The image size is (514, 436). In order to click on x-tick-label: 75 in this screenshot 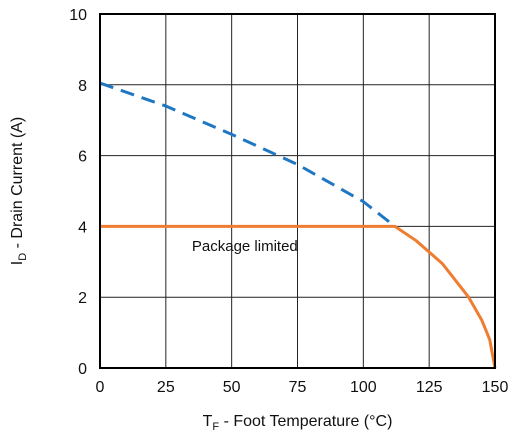, I will do `click(298, 387)`.